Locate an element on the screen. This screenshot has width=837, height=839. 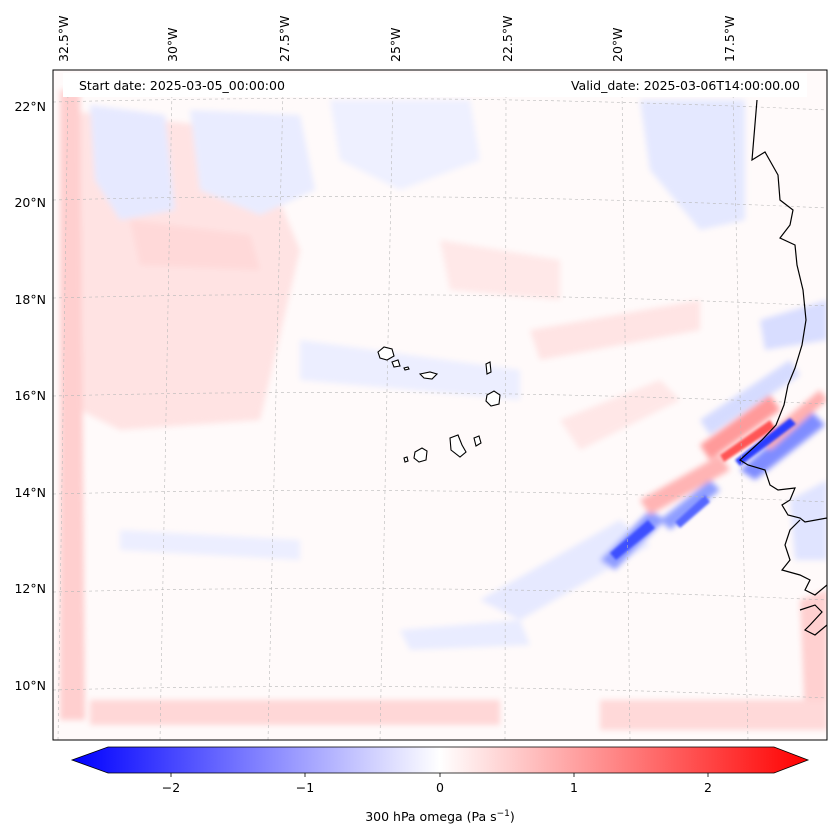
lat-label-20n: 20°N is located at coordinates (30, 202).